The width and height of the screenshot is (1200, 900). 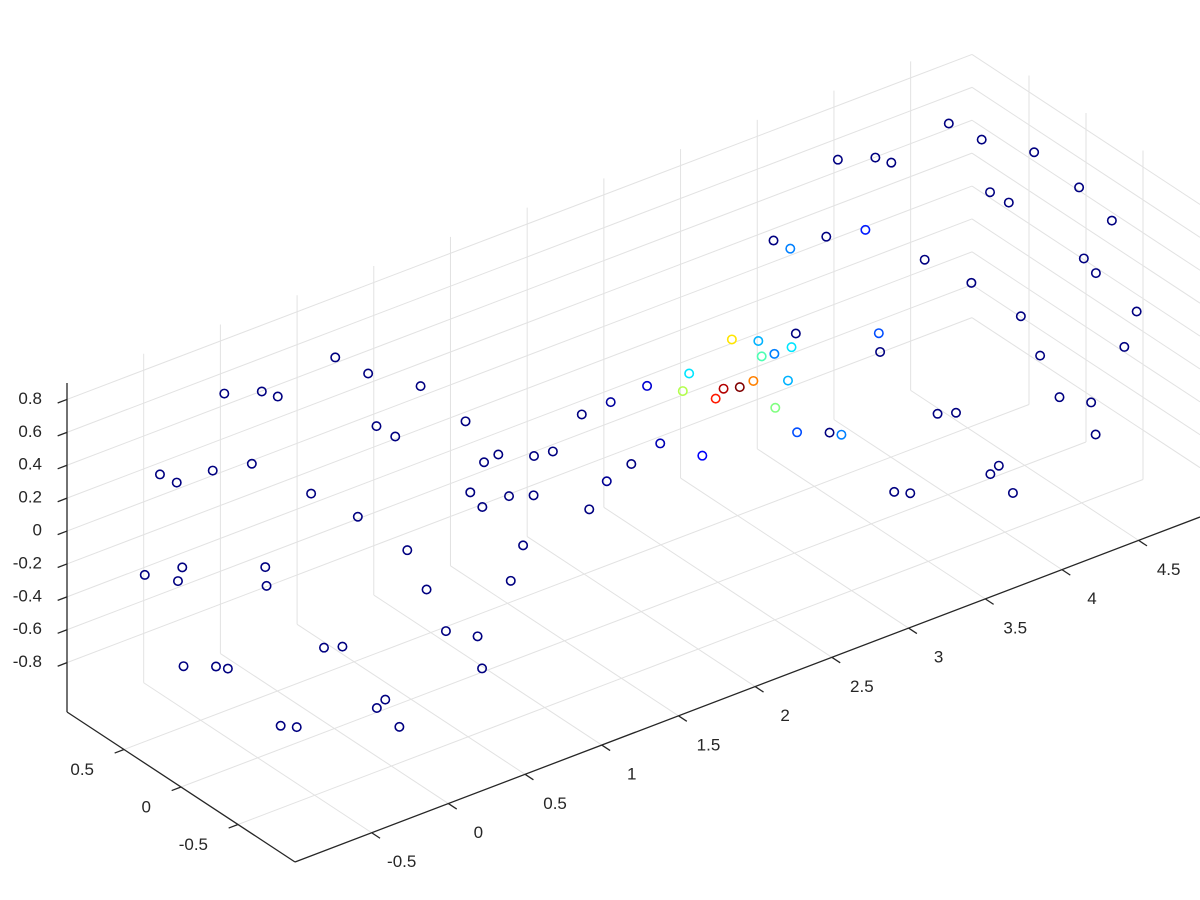 What do you see at coordinates (1169, 569) in the screenshot?
I see `x-tick-label: 4.5` at bounding box center [1169, 569].